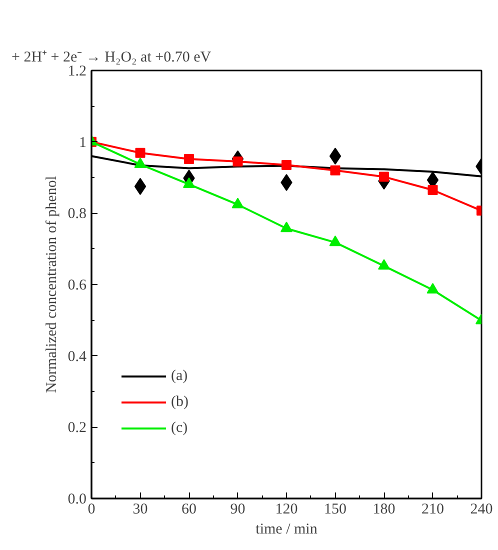 The image size is (498, 550). What do you see at coordinates (77, 286) in the screenshot?
I see `y-tick-label: 0.6` at bounding box center [77, 286].